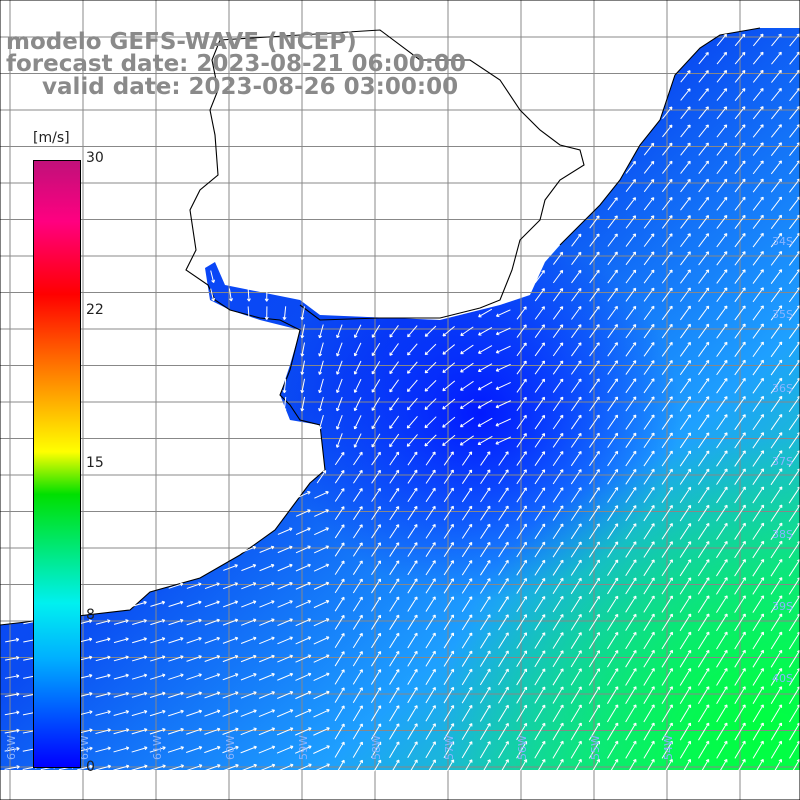  I want to click on colorbar-tick-22: 22, so click(95, 310).